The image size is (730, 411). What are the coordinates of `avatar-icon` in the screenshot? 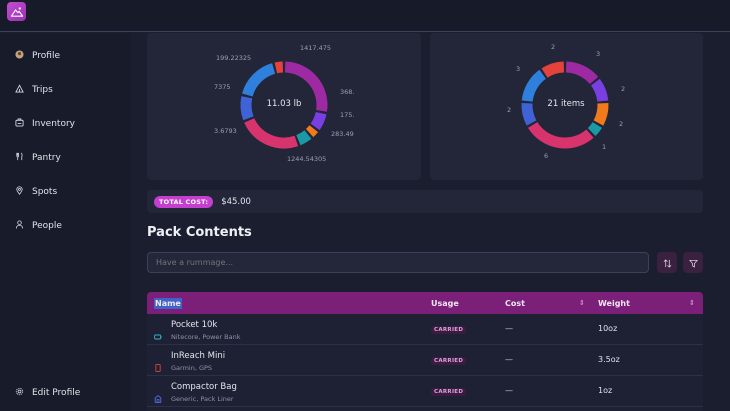 It's located at (19, 56).